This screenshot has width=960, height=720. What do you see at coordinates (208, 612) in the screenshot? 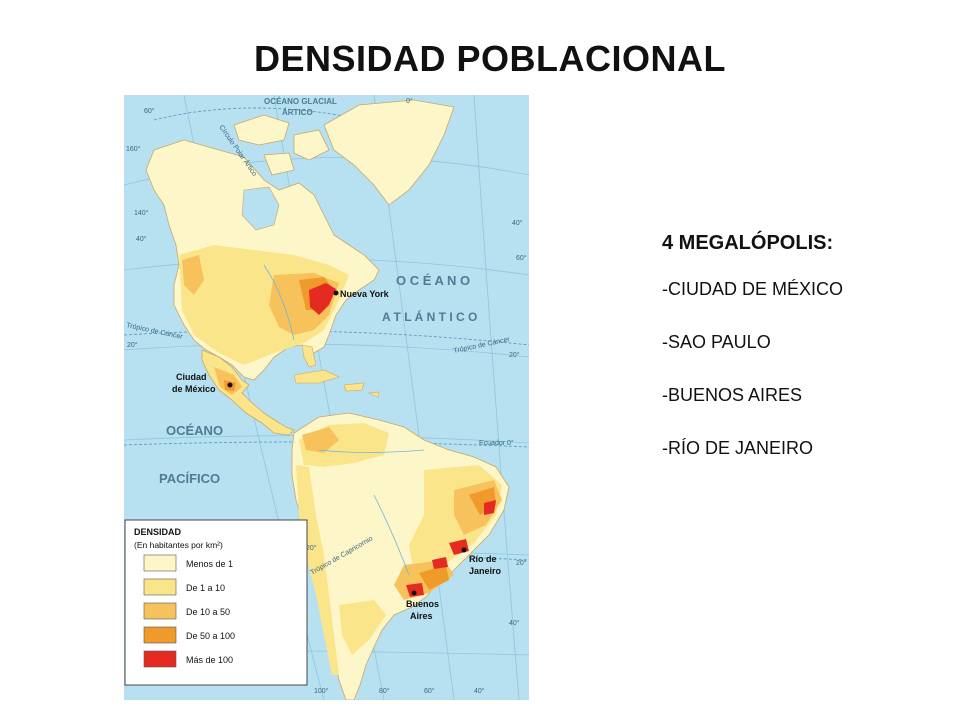
I see `legend-label: De 10 a 50` at bounding box center [208, 612].